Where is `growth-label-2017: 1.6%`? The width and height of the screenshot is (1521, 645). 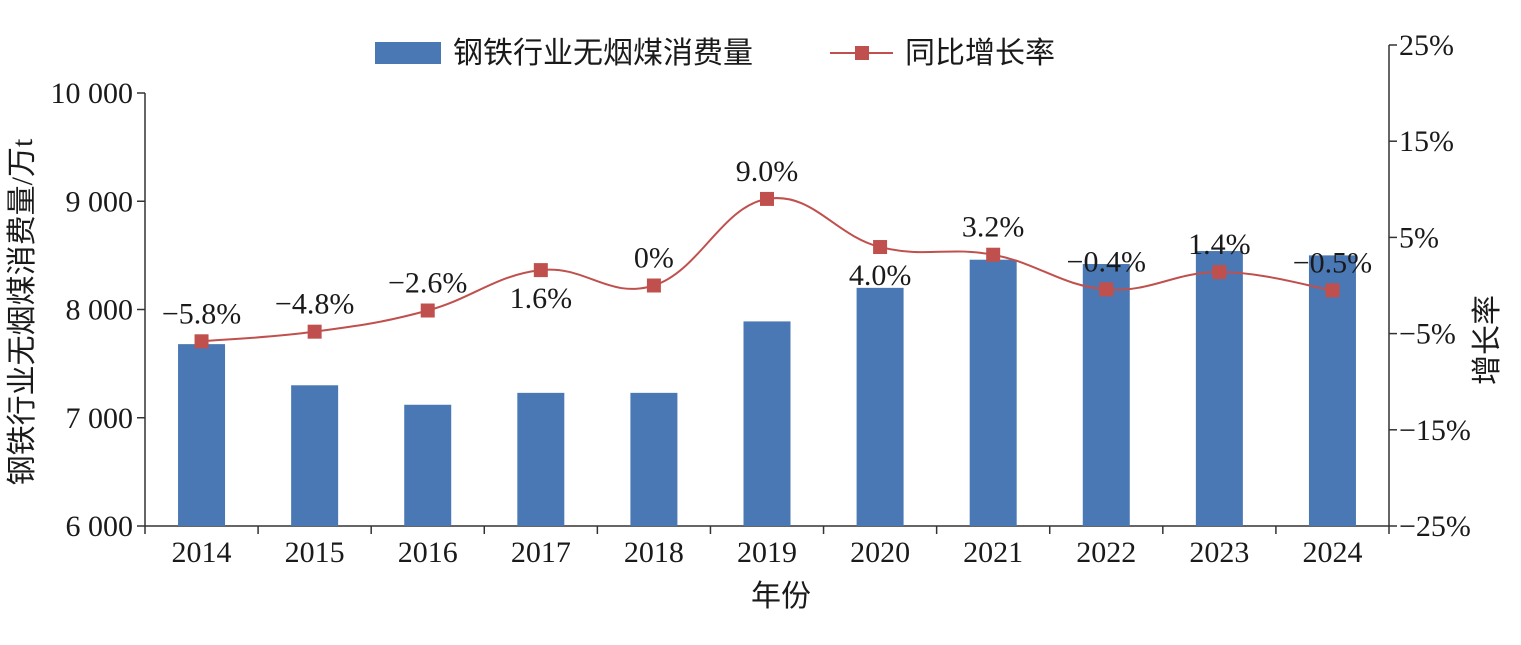 growth-label-2017: 1.6% is located at coordinates (541, 298).